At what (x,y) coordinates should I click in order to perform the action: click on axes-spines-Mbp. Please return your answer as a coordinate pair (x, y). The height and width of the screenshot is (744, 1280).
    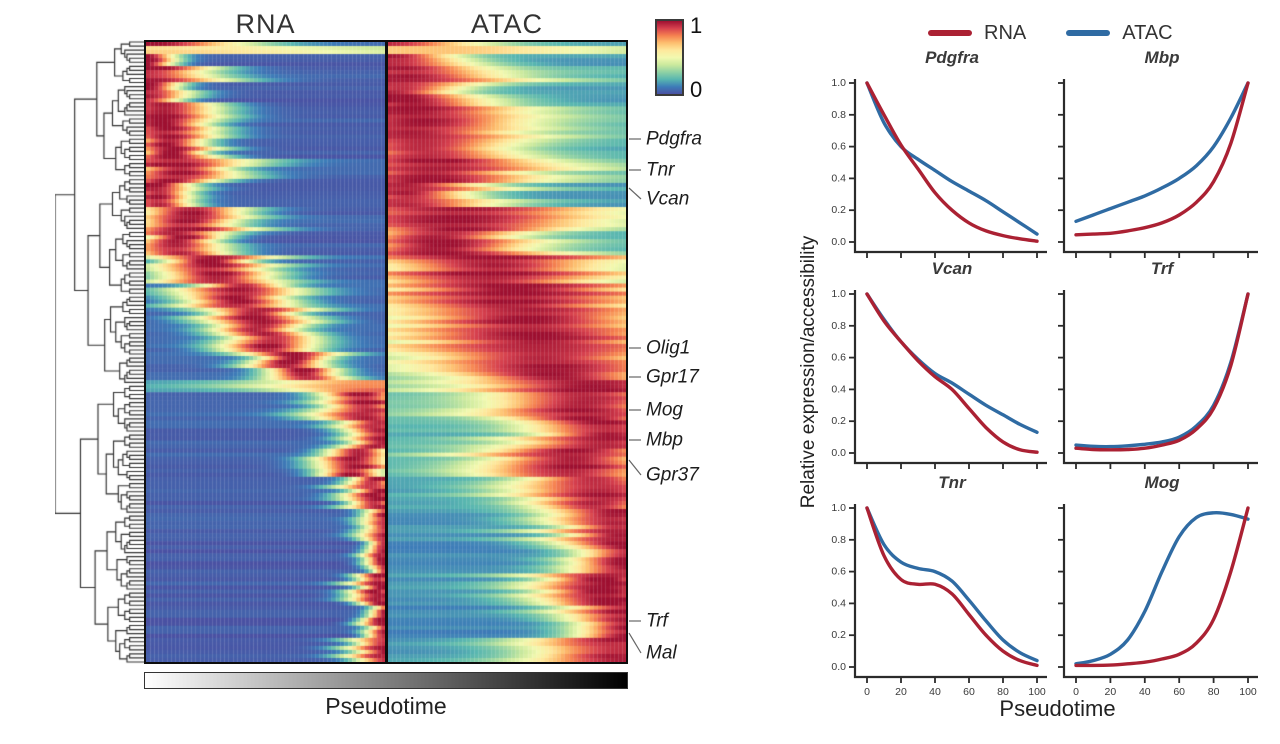
    Looking at the image, I should click on (1160, 166).